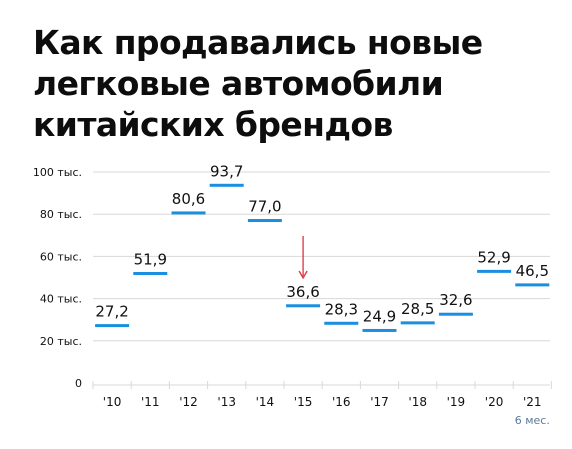 Image resolution: width=572 pixels, height=449 pixels. Describe the element at coordinates (532, 420) in the screenshot. I see `period-note: 6 мес.` at that location.